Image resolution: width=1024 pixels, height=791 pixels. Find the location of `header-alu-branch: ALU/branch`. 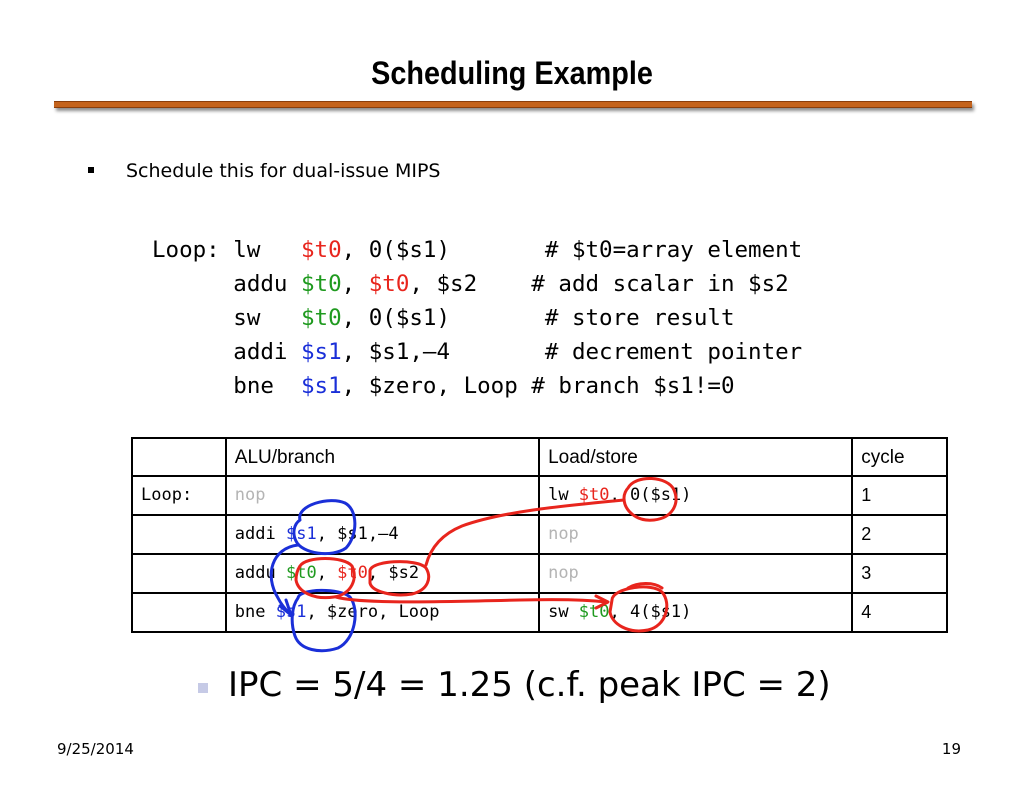

header-alu-branch: ALU/branch is located at coordinates (382, 457).